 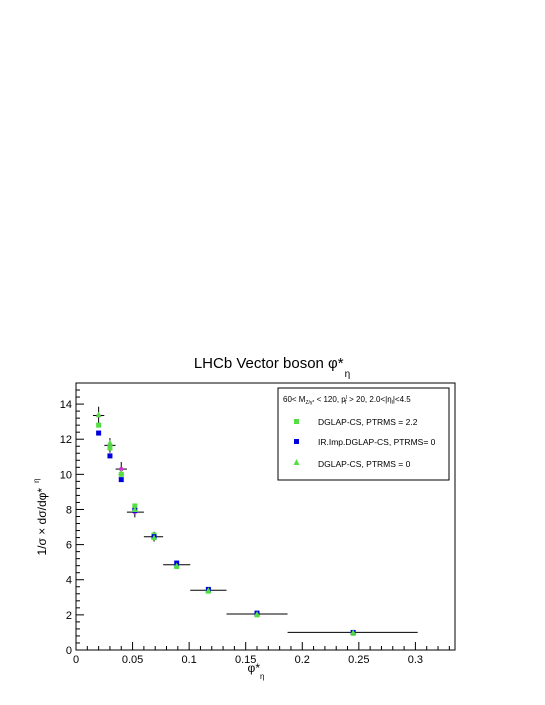 I want to click on legend-box, so click(x=363, y=434).